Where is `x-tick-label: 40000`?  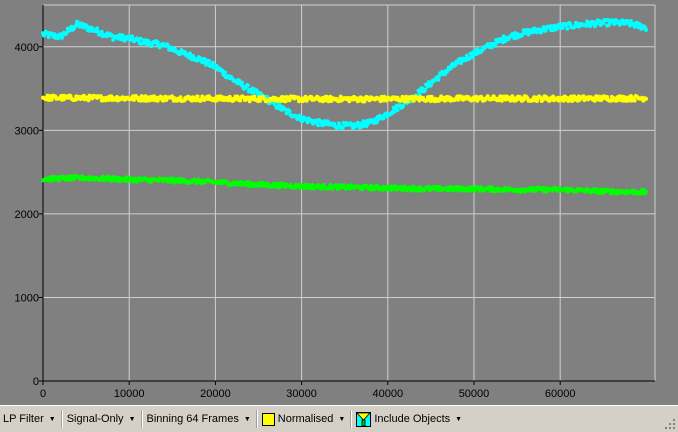 x-tick-label: 40000 is located at coordinates (387, 394).